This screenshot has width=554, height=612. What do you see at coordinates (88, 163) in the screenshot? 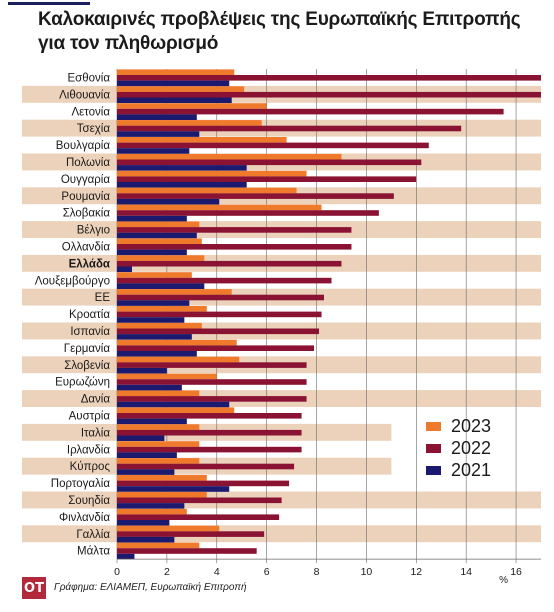
I see `category-label: Πολωνία` at bounding box center [88, 163].